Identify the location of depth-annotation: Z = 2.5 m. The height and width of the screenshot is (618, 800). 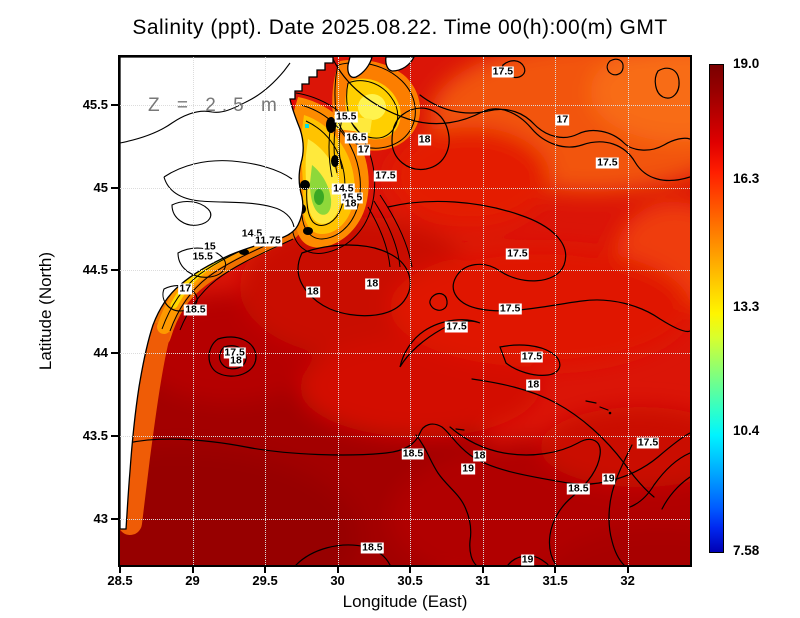
(215, 105).